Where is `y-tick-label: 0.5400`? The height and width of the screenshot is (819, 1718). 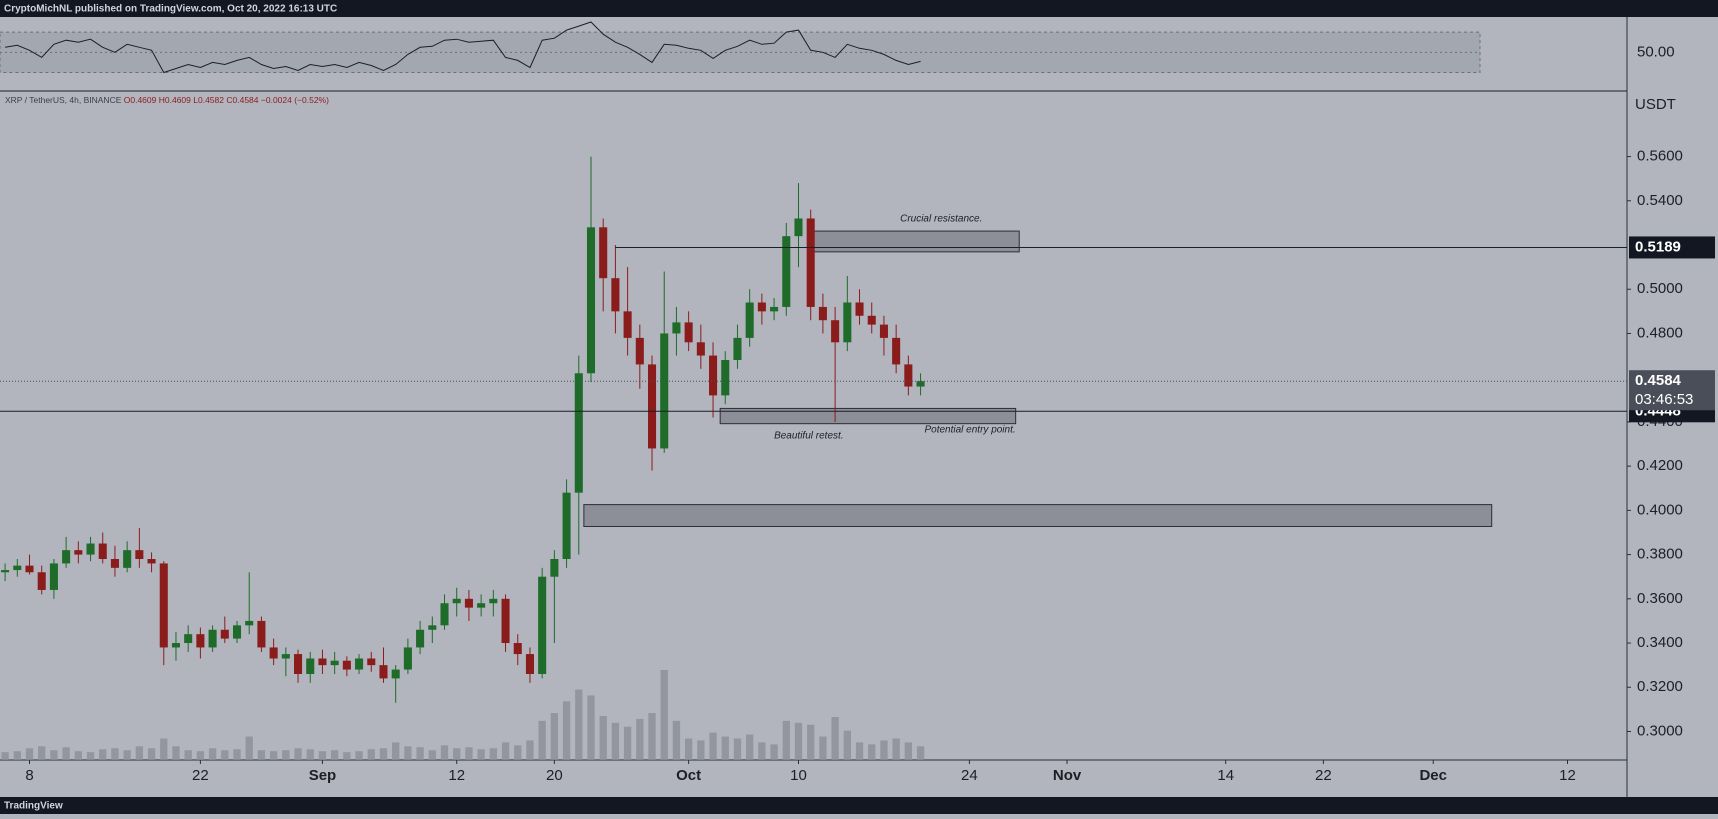 y-tick-label: 0.5400 is located at coordinates (1660, 200).